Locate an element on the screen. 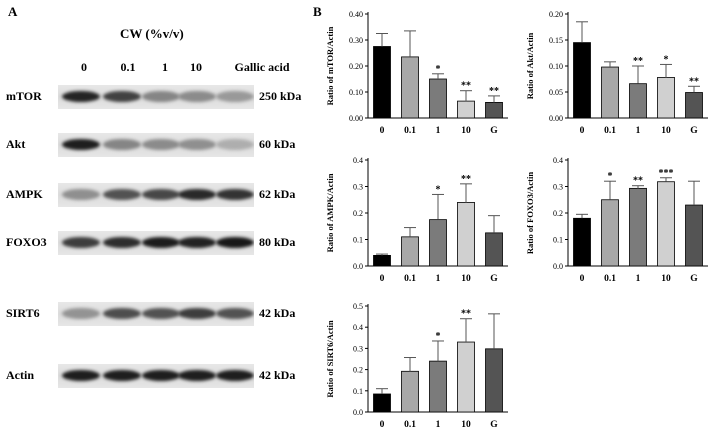 The height and width of the screenshot is (436, 719). y-tick-label: 0.05 is located at coordinates (556, 92).